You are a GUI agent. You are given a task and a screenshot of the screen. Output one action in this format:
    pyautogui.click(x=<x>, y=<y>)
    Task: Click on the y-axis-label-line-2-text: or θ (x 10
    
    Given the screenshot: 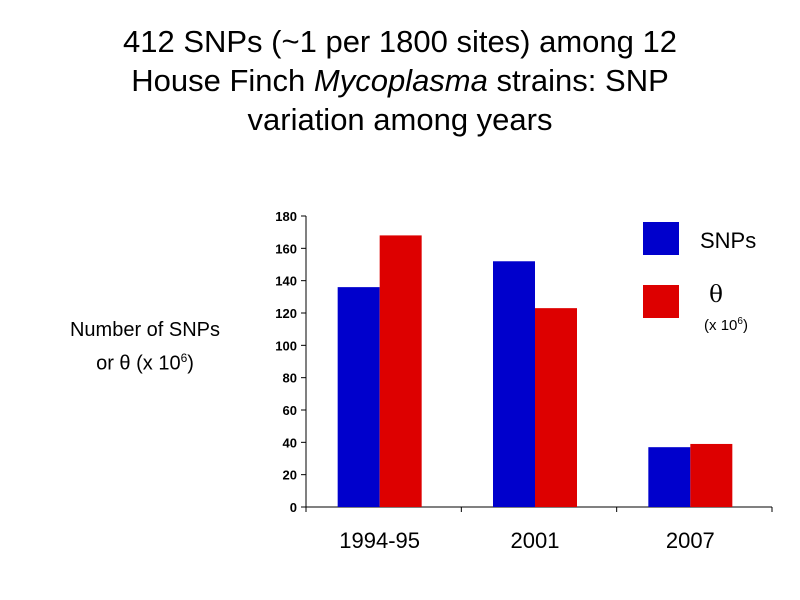 What is the action you would take?
    pyautogui.click(x=138, y=363)
    